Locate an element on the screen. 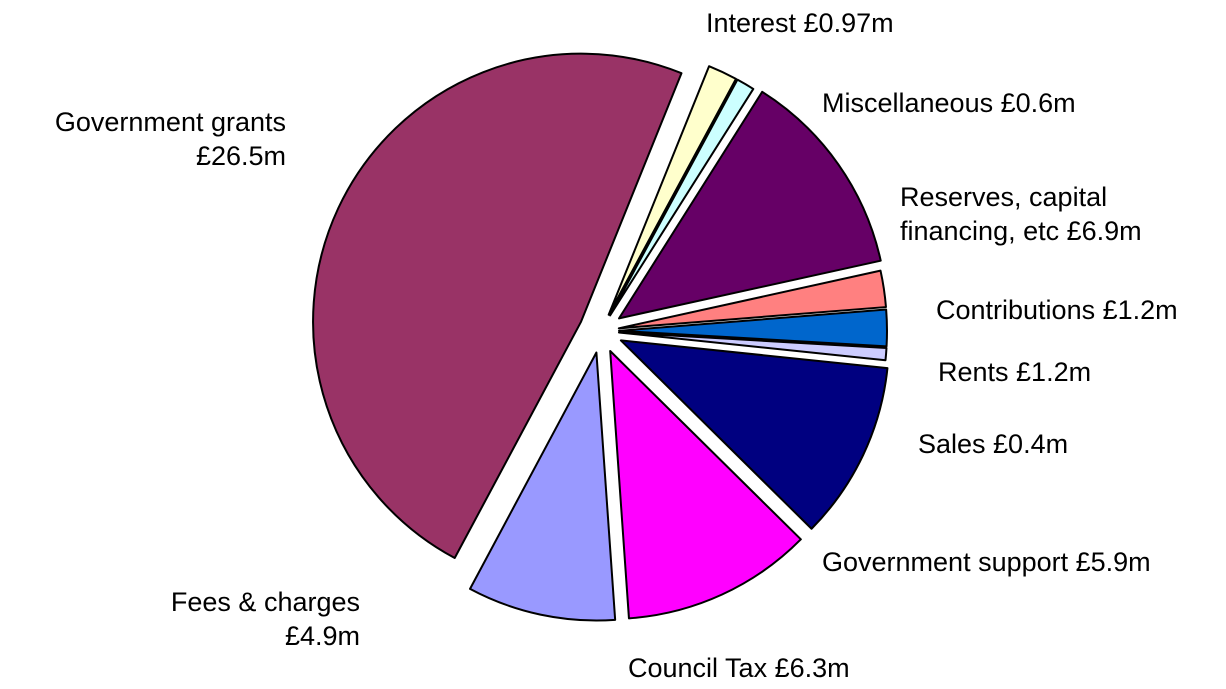 The height and width of the screenshot is (689, 1226). label-reserves: Reserves, capital financing, etc £6.9m is located at coordinates (1021, 214).